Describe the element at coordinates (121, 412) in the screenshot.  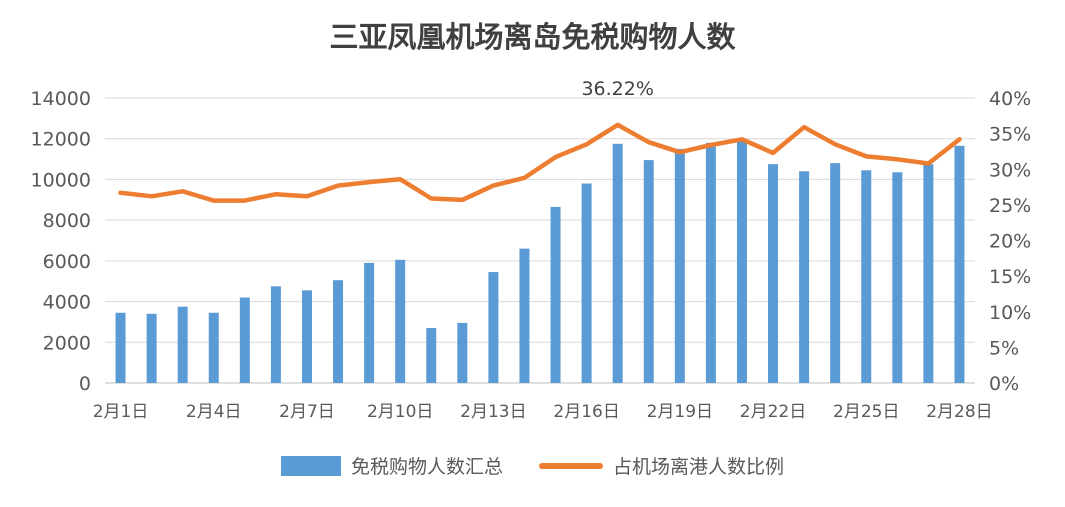
I see `x-axis-tick-label: 2月1日` at that location.